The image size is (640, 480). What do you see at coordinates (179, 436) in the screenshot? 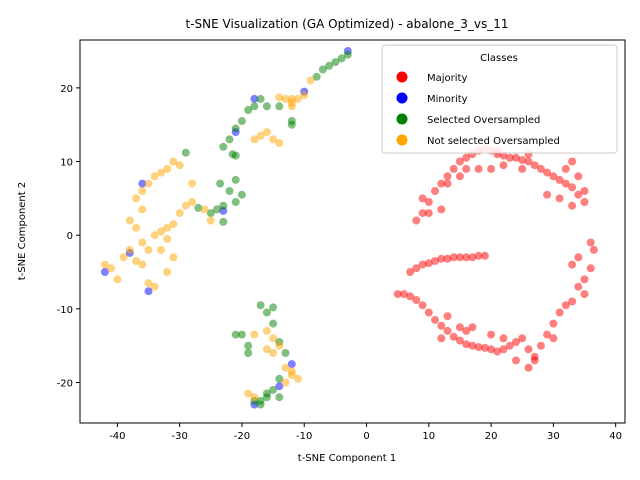
I see `x-tick-label: -30` at bounding box center [179, 436].